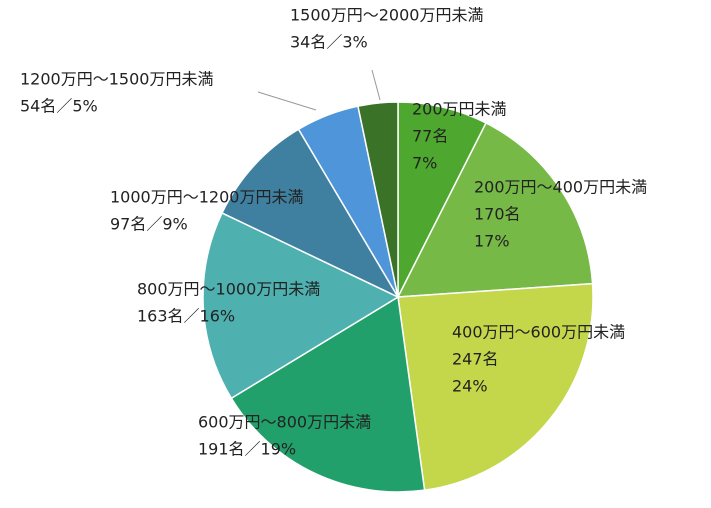 This screenshot has width=711, height=508. Describe the element at coordinates (430, 136) in the screenshot. I see `slice-label: 77名` at that location.